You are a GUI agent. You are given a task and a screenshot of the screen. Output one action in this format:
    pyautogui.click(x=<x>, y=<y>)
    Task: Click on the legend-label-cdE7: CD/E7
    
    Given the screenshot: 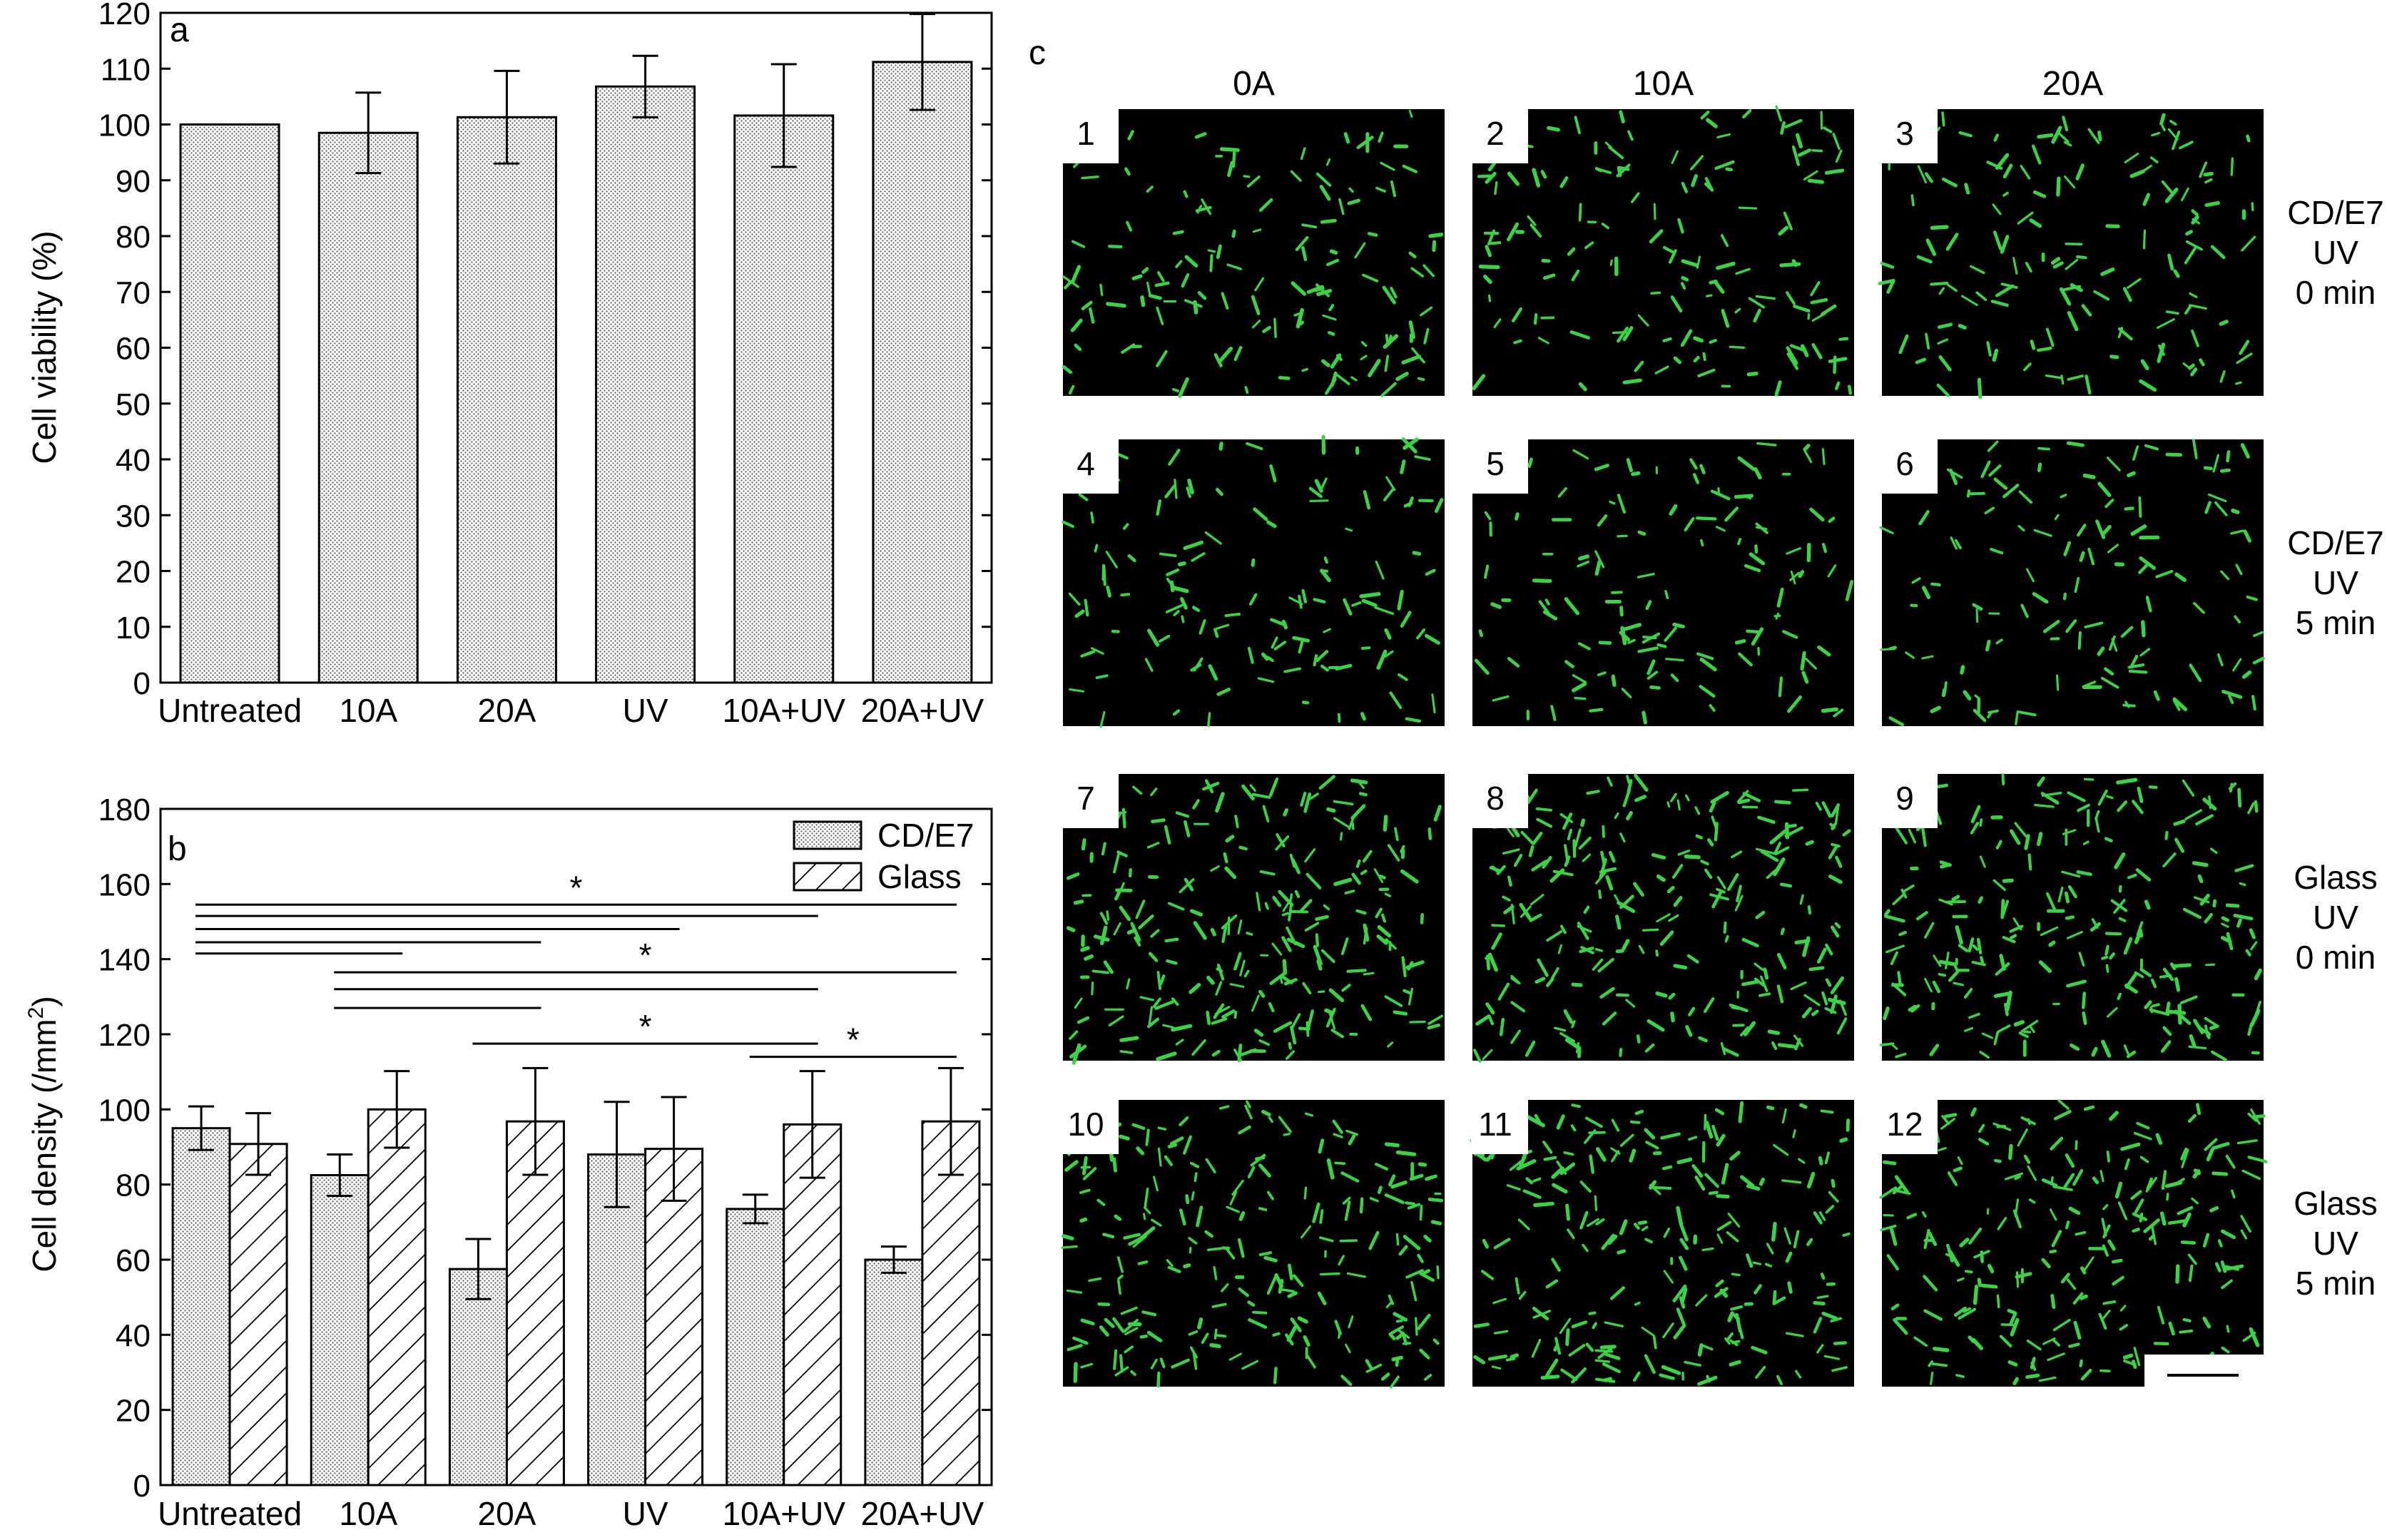 What is the action you would take?
    pyautogui.click(x=925, y=836)
    